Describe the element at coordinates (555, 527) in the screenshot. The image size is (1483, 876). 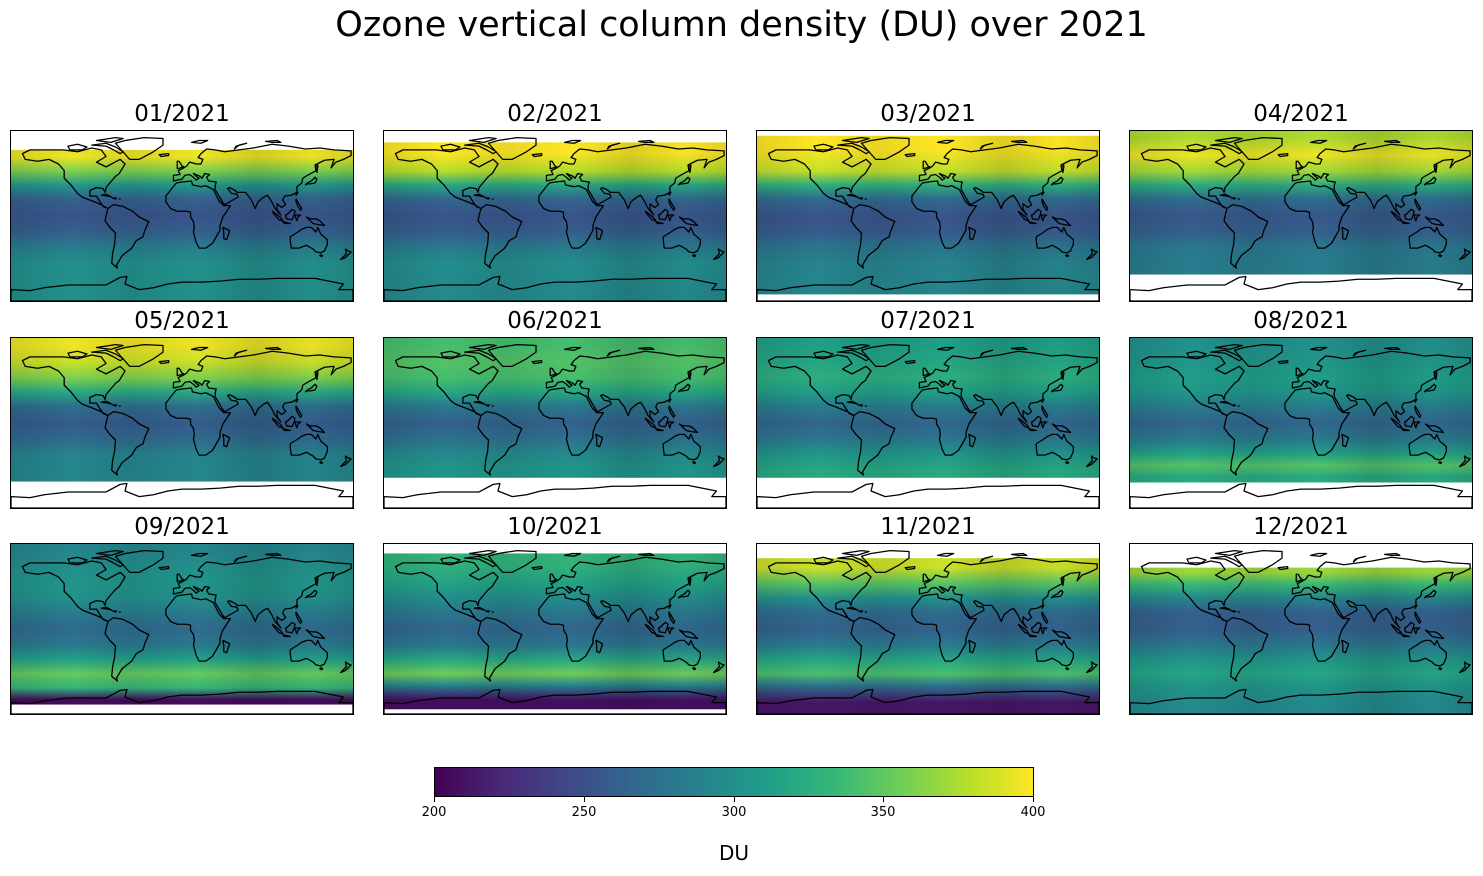
I see `panel-title: 10/2021` at that location.